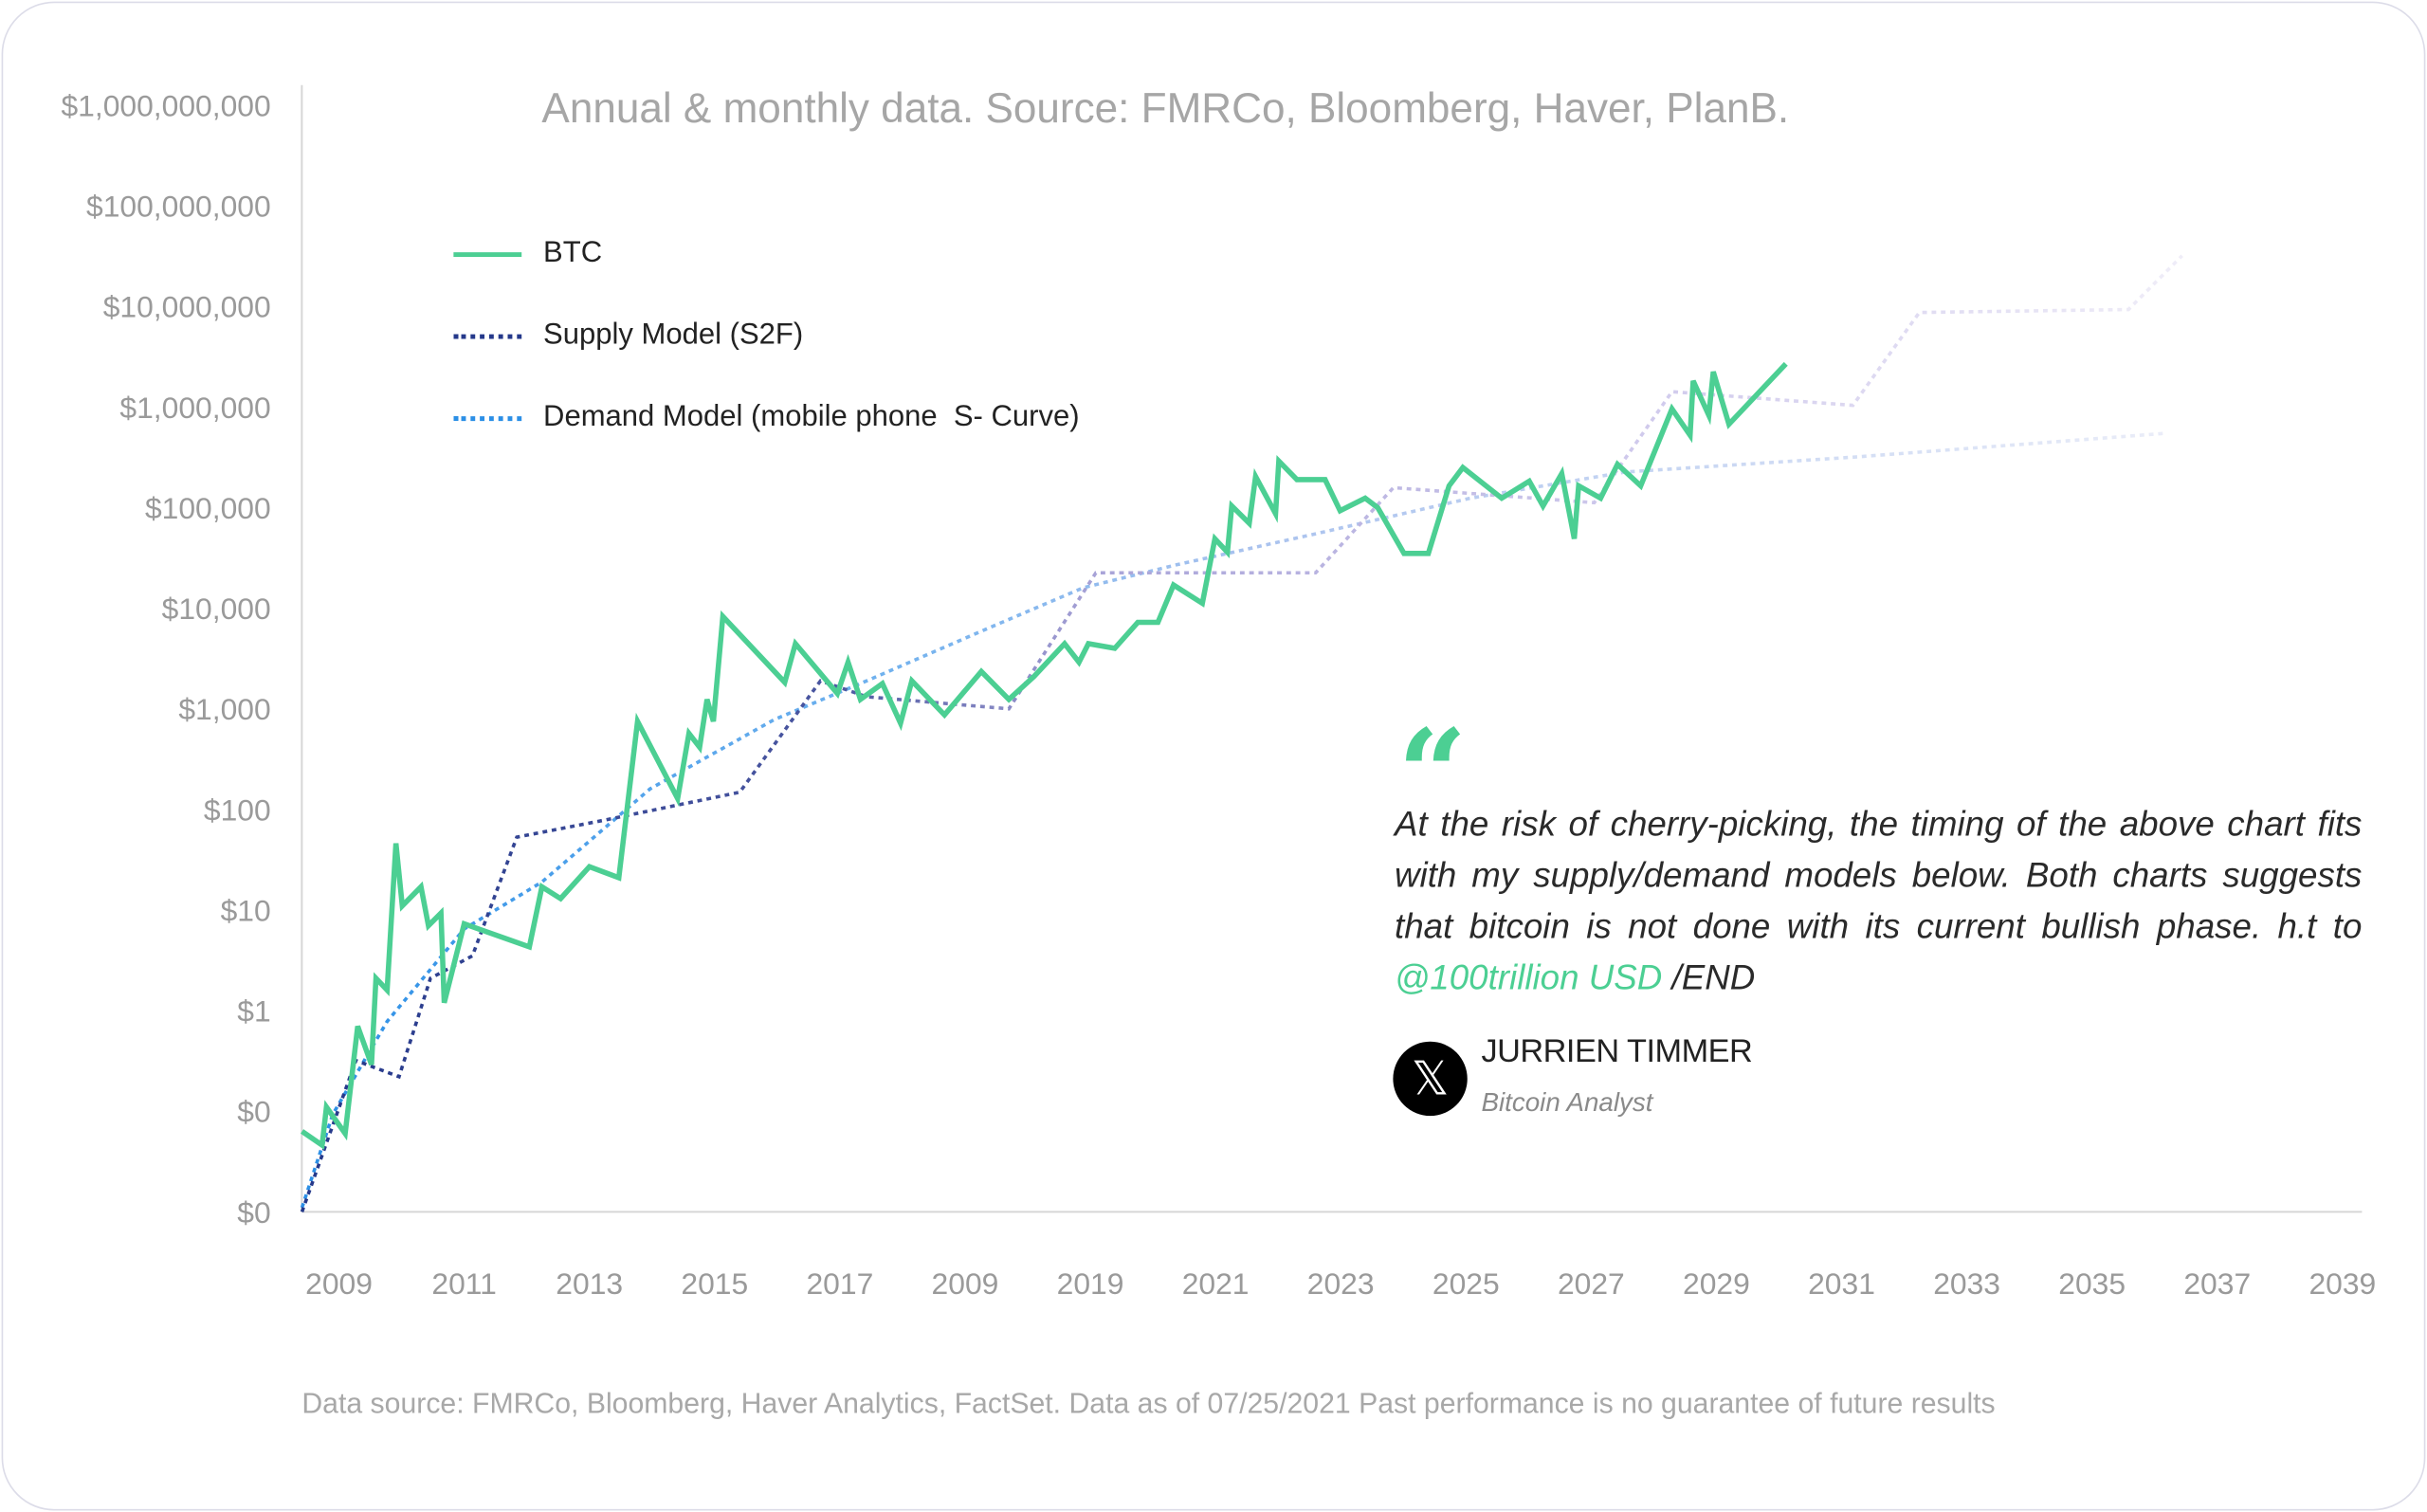 The image size is (2427, 1512). I want to click on y-tick-label: $1,000,000, so click(194, 408).